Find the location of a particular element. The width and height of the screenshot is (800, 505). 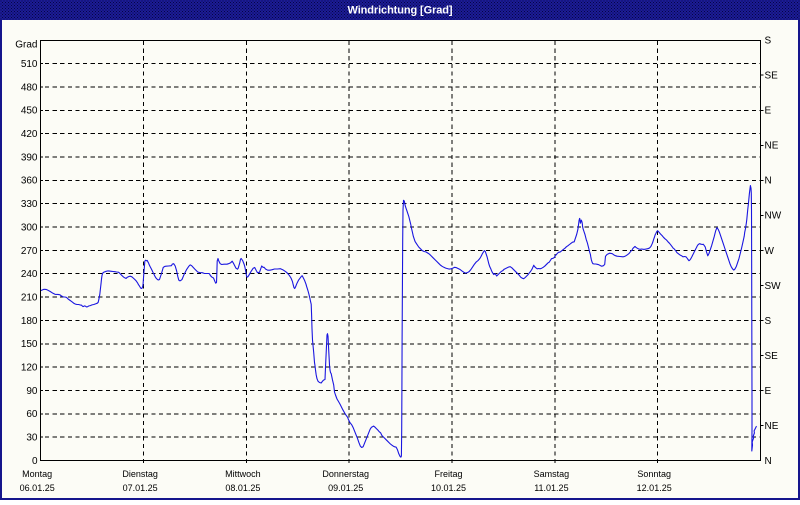

svg-text: Dienstag is located at coordinates (140, 474).